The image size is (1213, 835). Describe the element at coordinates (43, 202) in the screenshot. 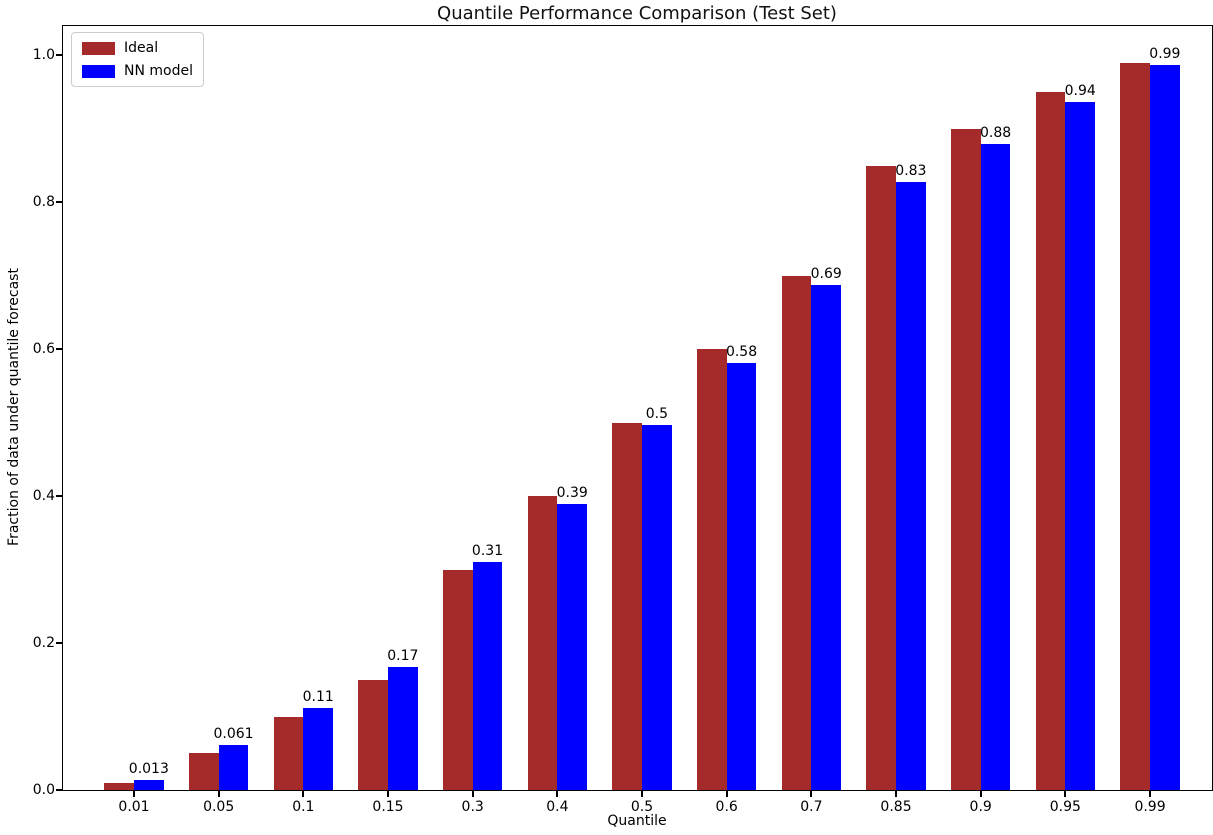

I see `y-tick-label: 0.8` at that location.